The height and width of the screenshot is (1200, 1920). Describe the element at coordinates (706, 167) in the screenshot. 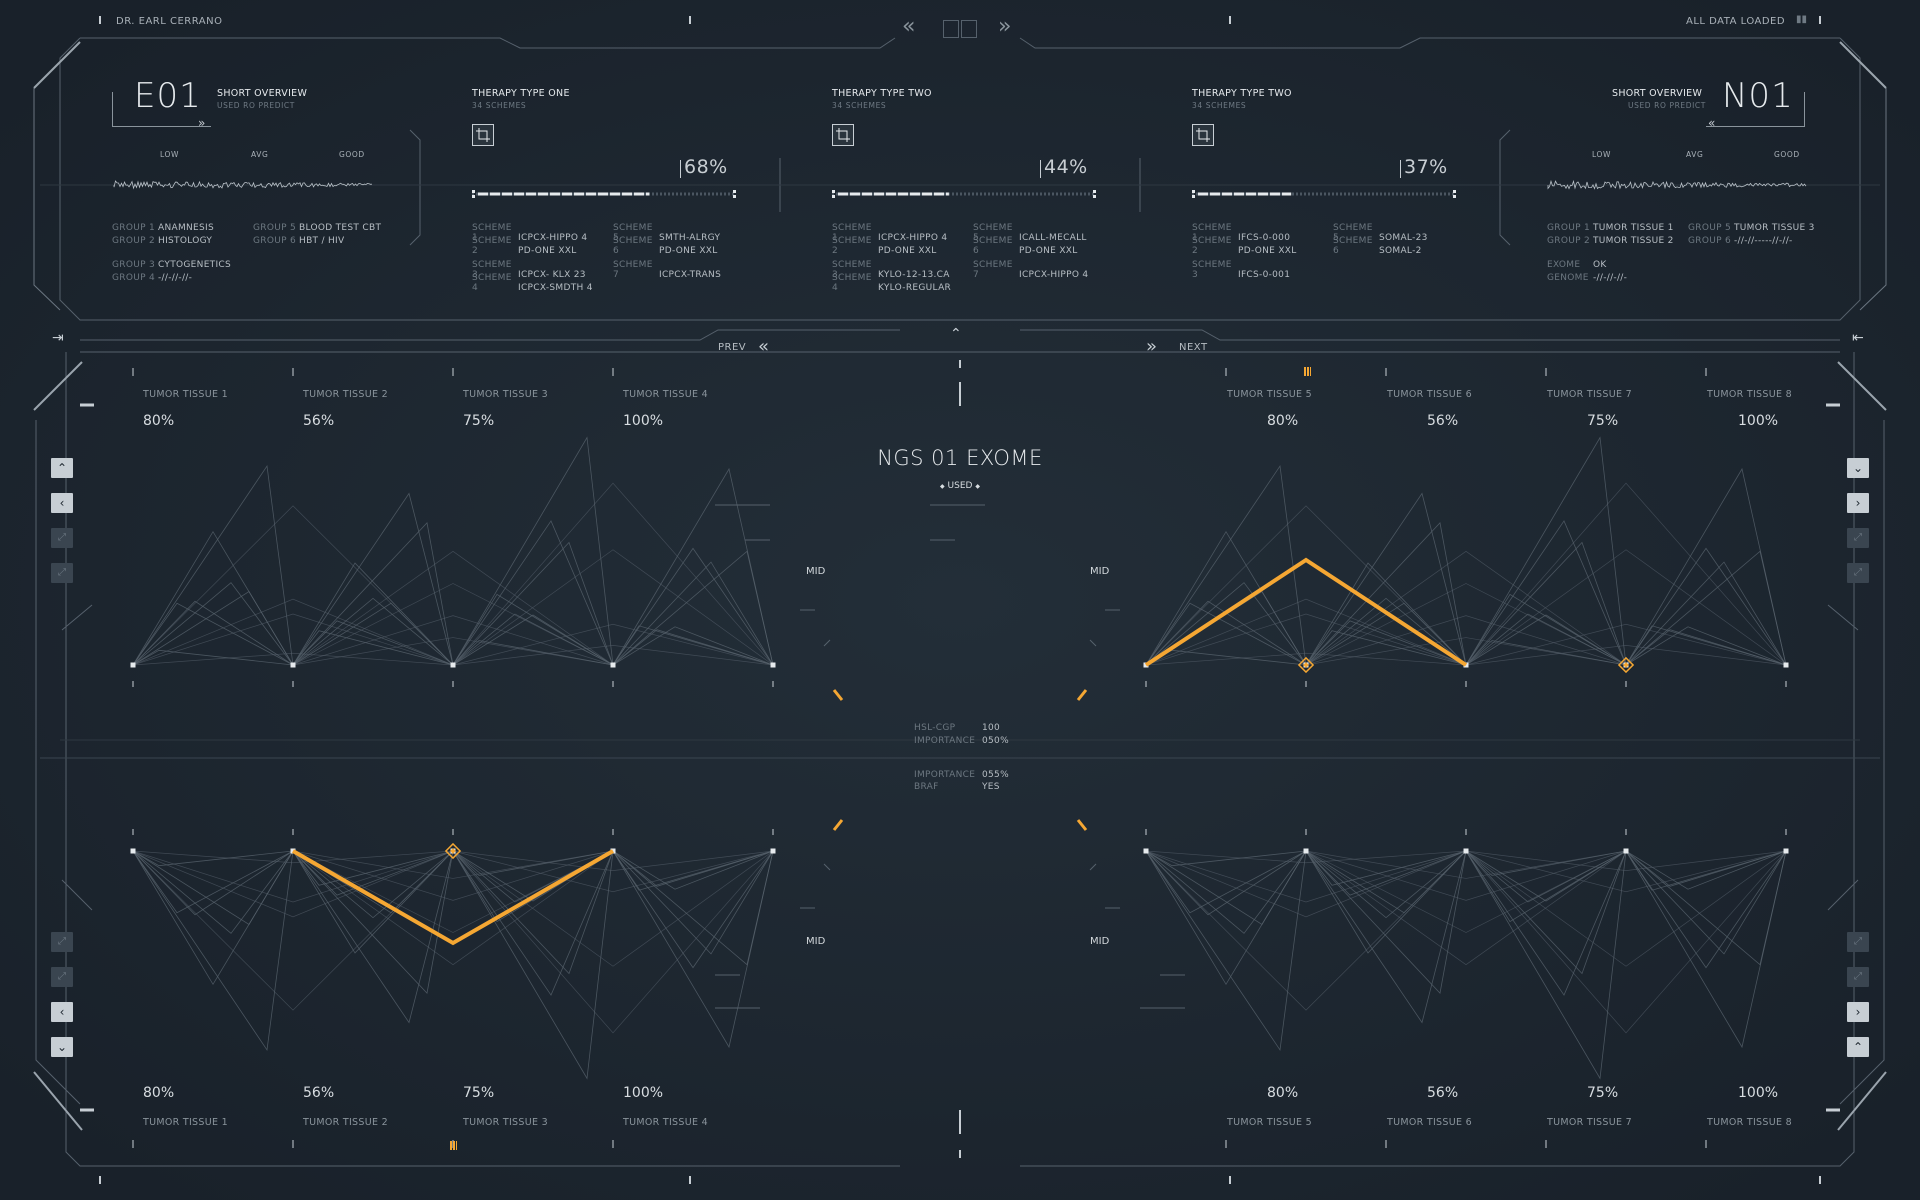

I see `therapy-percent: 68%` at that location.